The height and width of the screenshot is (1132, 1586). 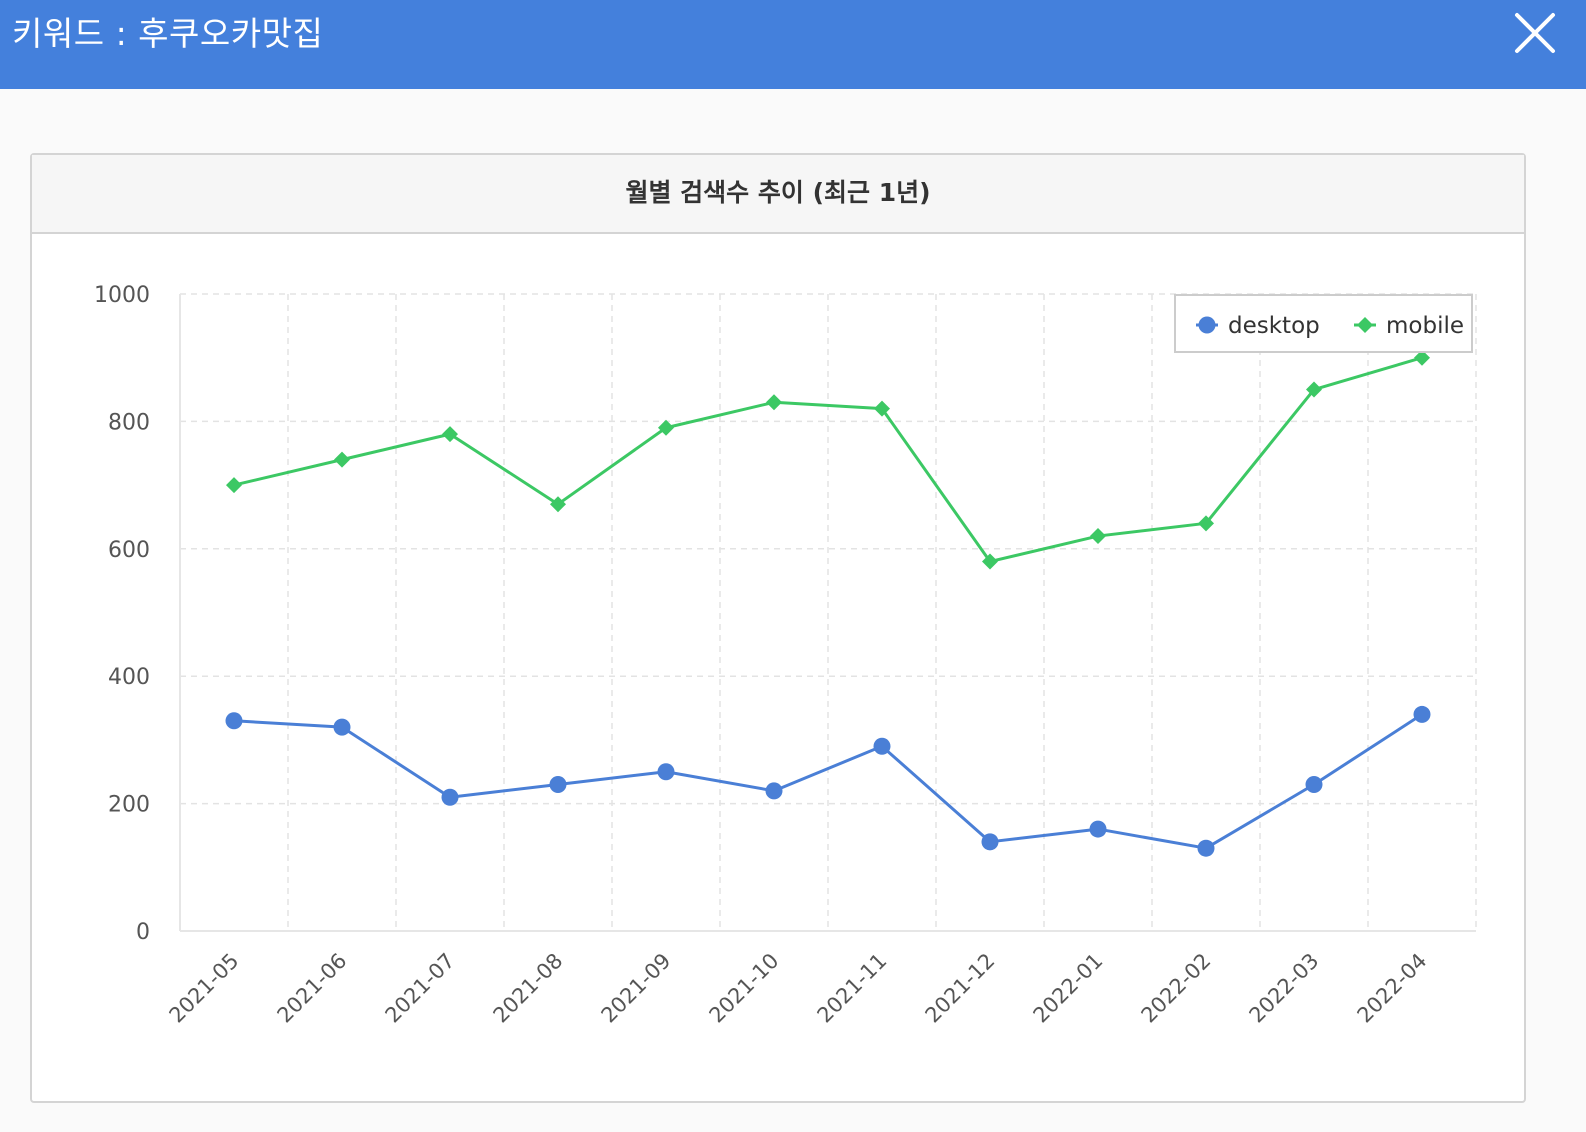 What do you see at coordinates (204, 988) in the screenshot?
I see `x-tick-label: 2021-05` at bounding box center [204, 988].